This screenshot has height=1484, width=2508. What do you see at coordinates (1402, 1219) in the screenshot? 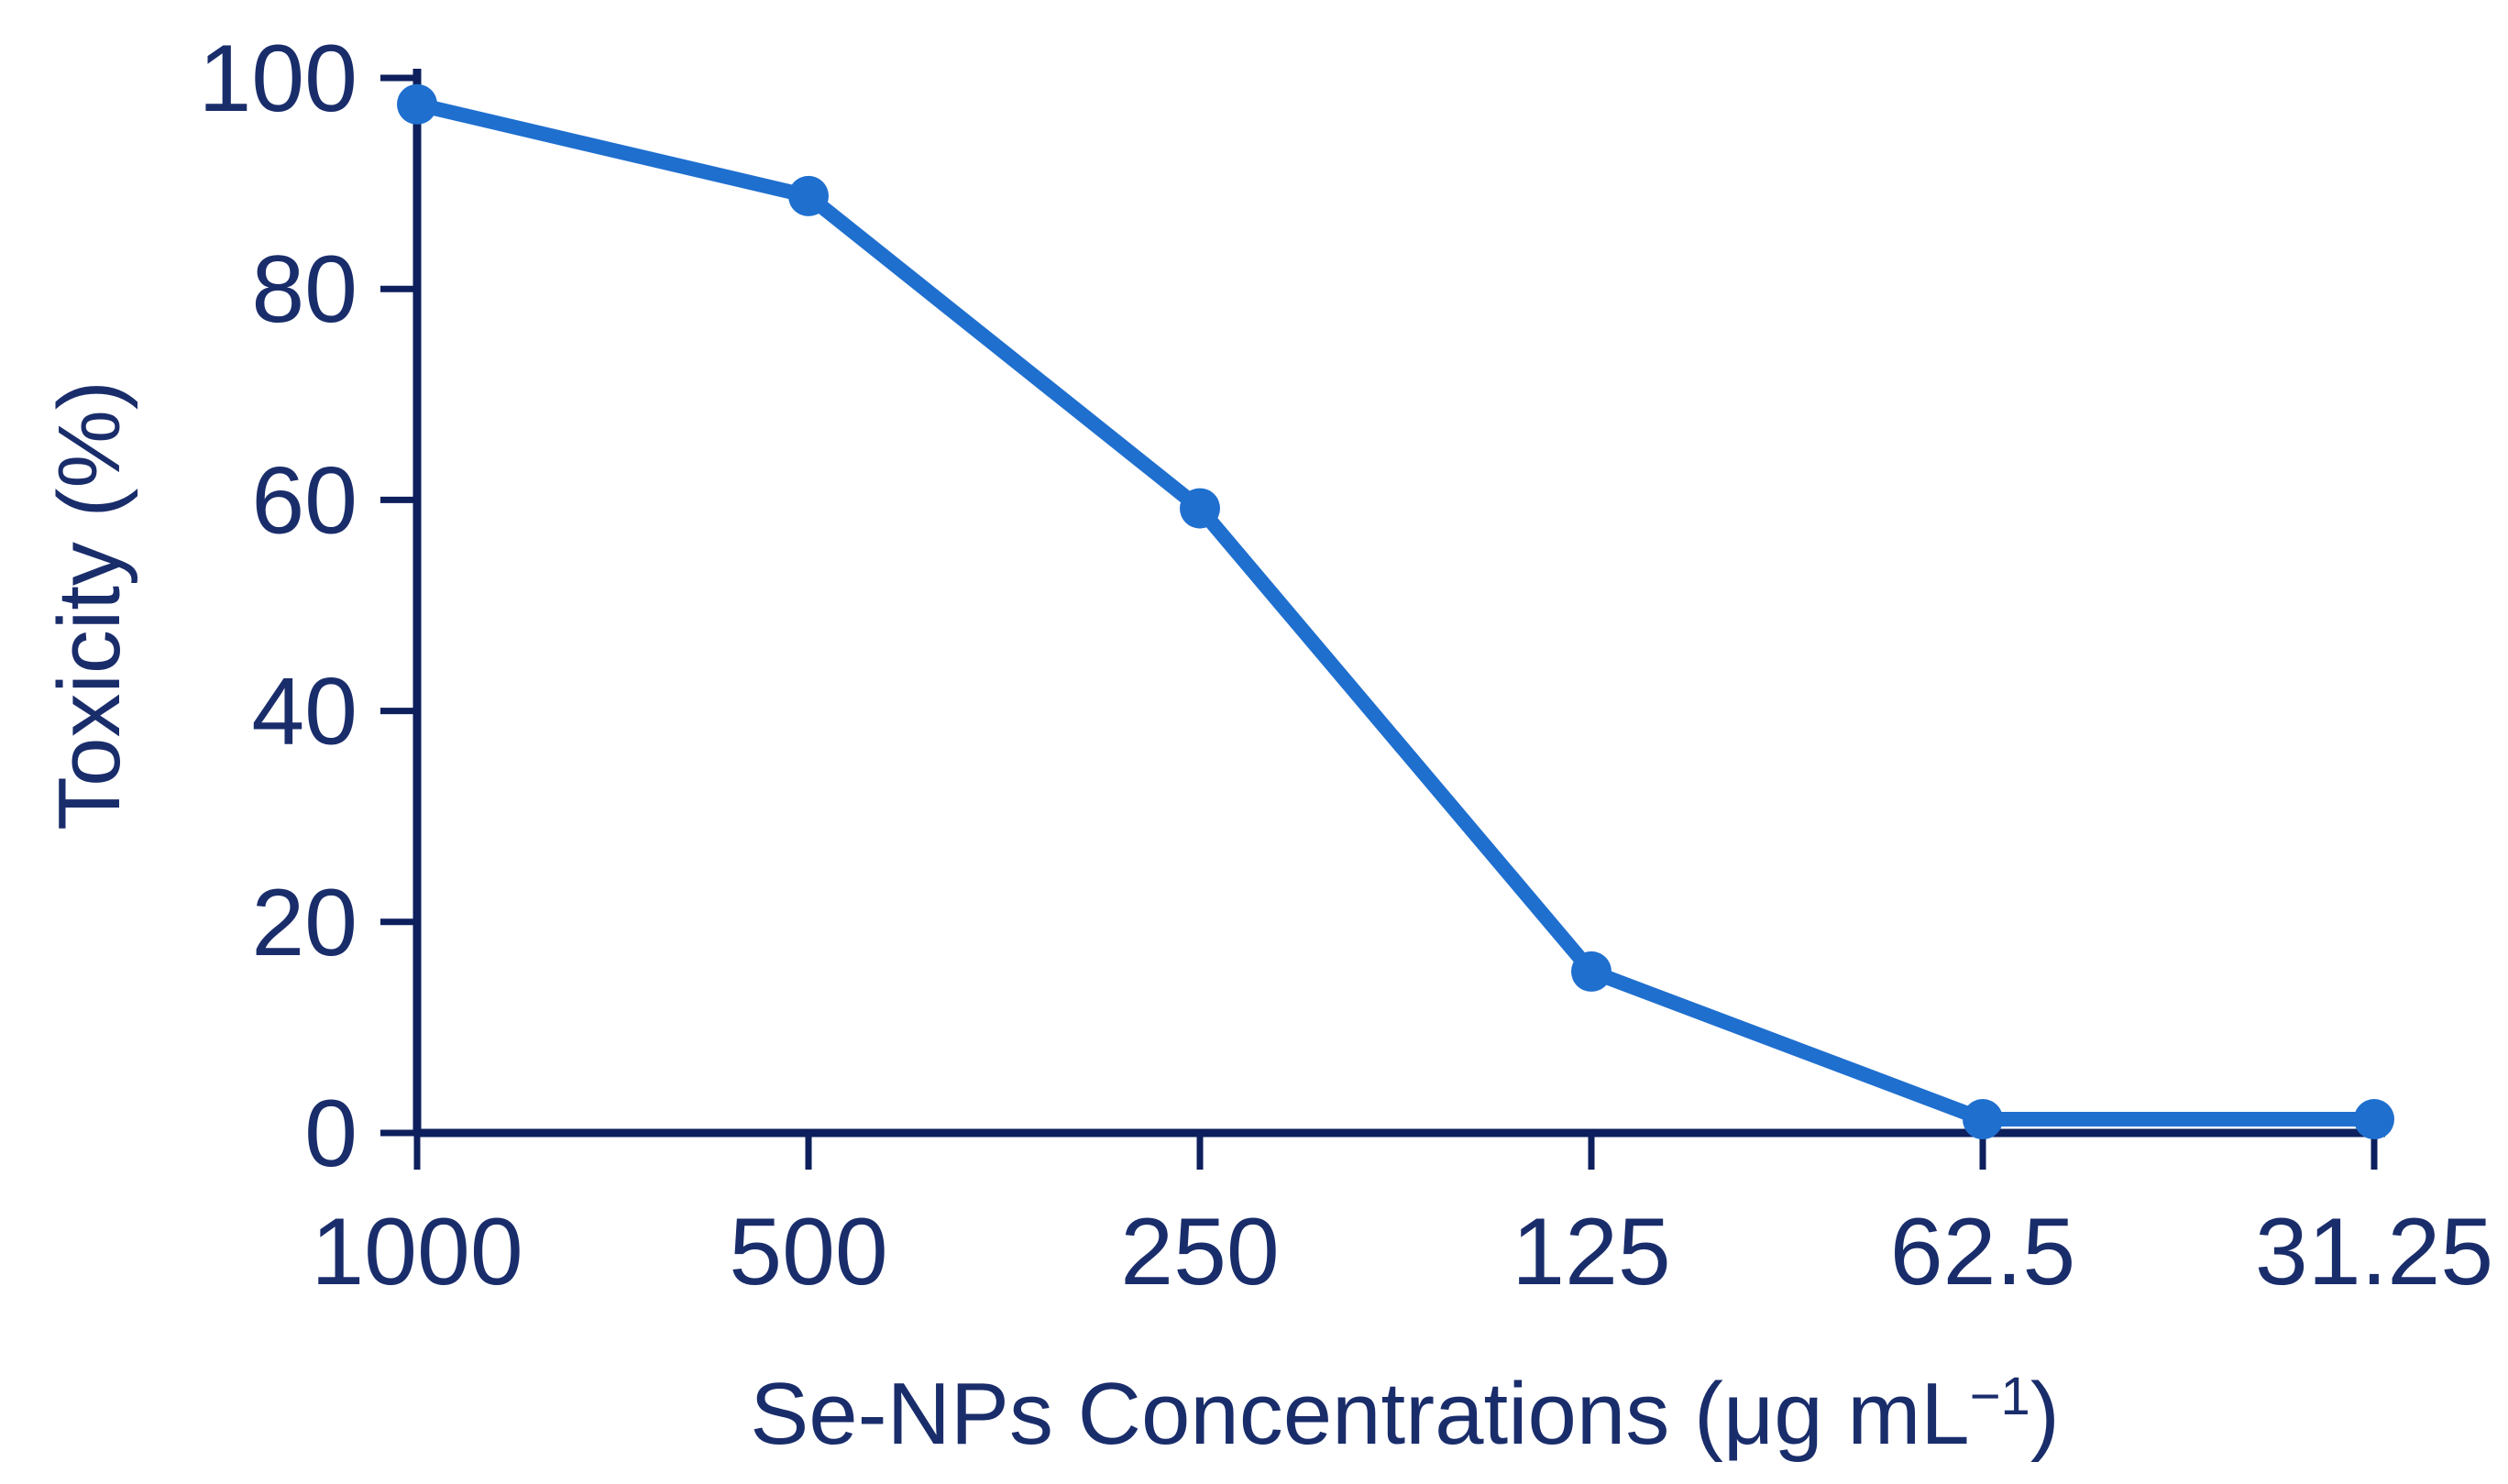
I see `x-axis-ticks: 1000 500 250 125 62.5 31.25` at bounding box center [1402, 1219].